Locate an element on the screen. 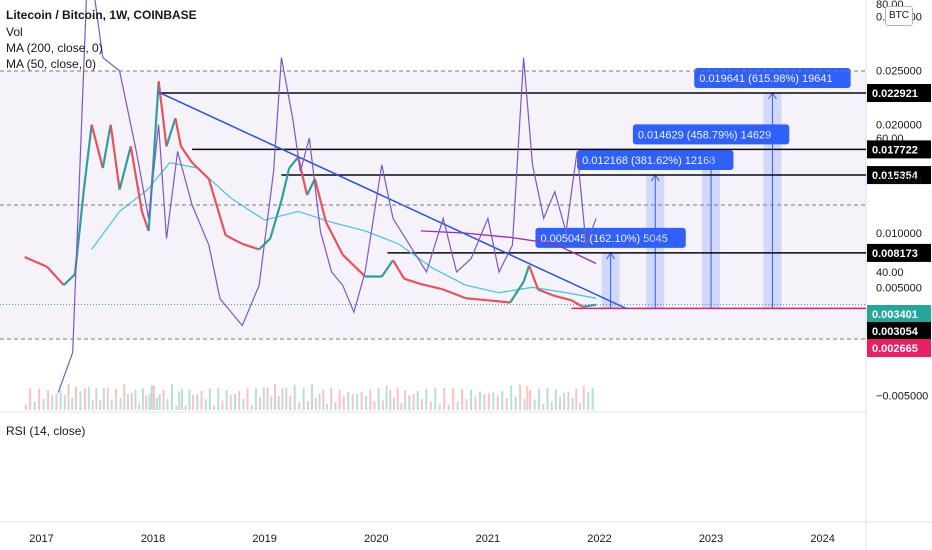 The width and height of the screenshot is (932, 550). price-tick-label: 0.015000 is located at coordinates (899, 180).